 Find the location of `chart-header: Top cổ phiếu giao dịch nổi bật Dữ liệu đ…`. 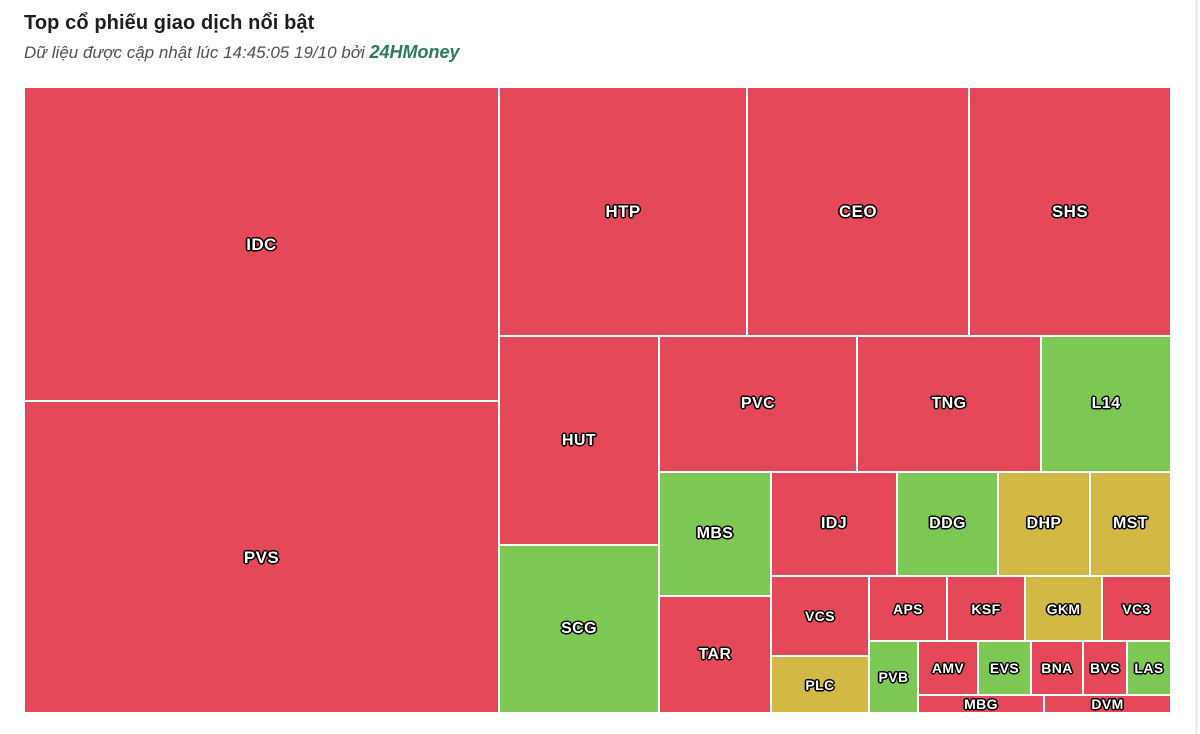

chart-header: Top cổ phiếu giao dịch nổi bật Dữ liệu đ… is located at coordinates (574, 37).